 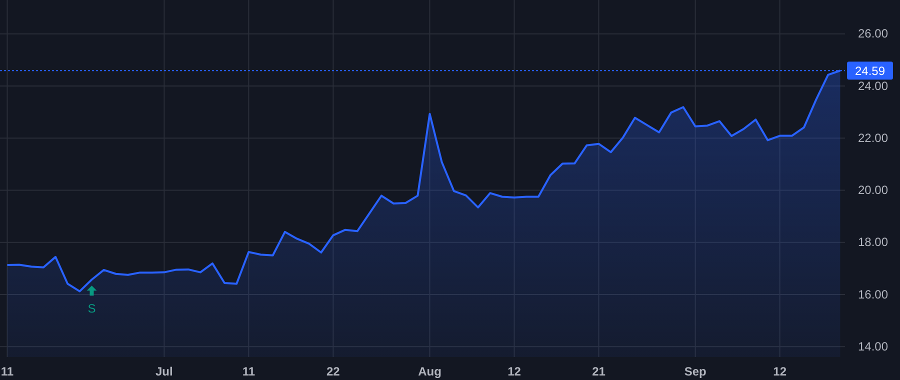 What do you see at coordinates (873, 137) in the screenshot?
I see `y-tick-label: 22.00` at bounding box center [873, 137].